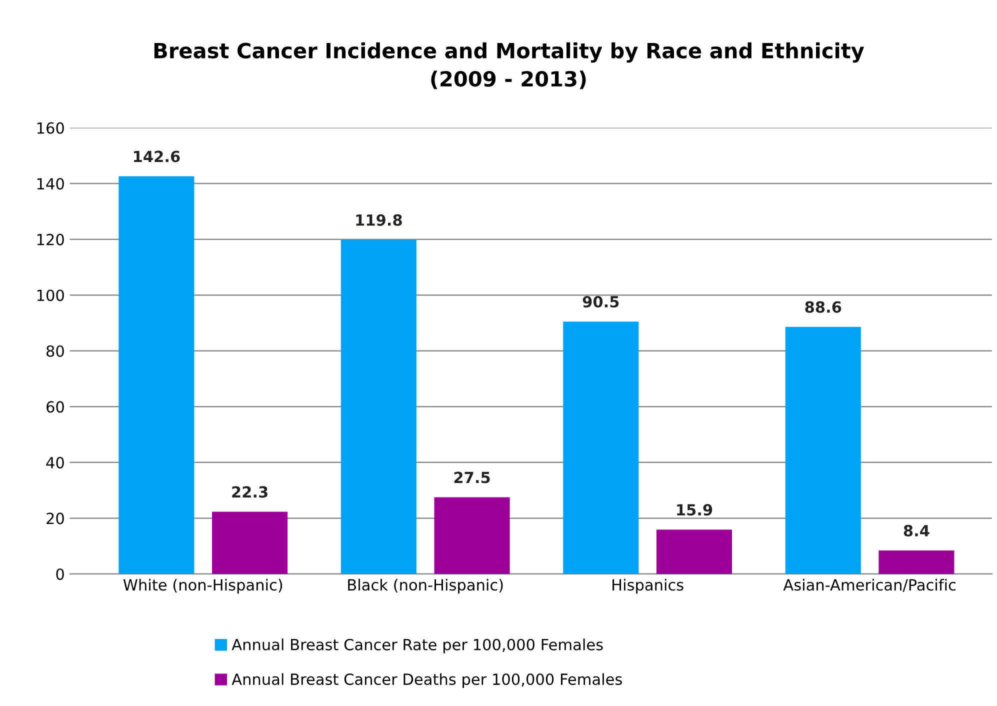 This screenshot has width=997, height=706. I want to click on x-tick-label: White (non-Hispanic), so click(202, 586).